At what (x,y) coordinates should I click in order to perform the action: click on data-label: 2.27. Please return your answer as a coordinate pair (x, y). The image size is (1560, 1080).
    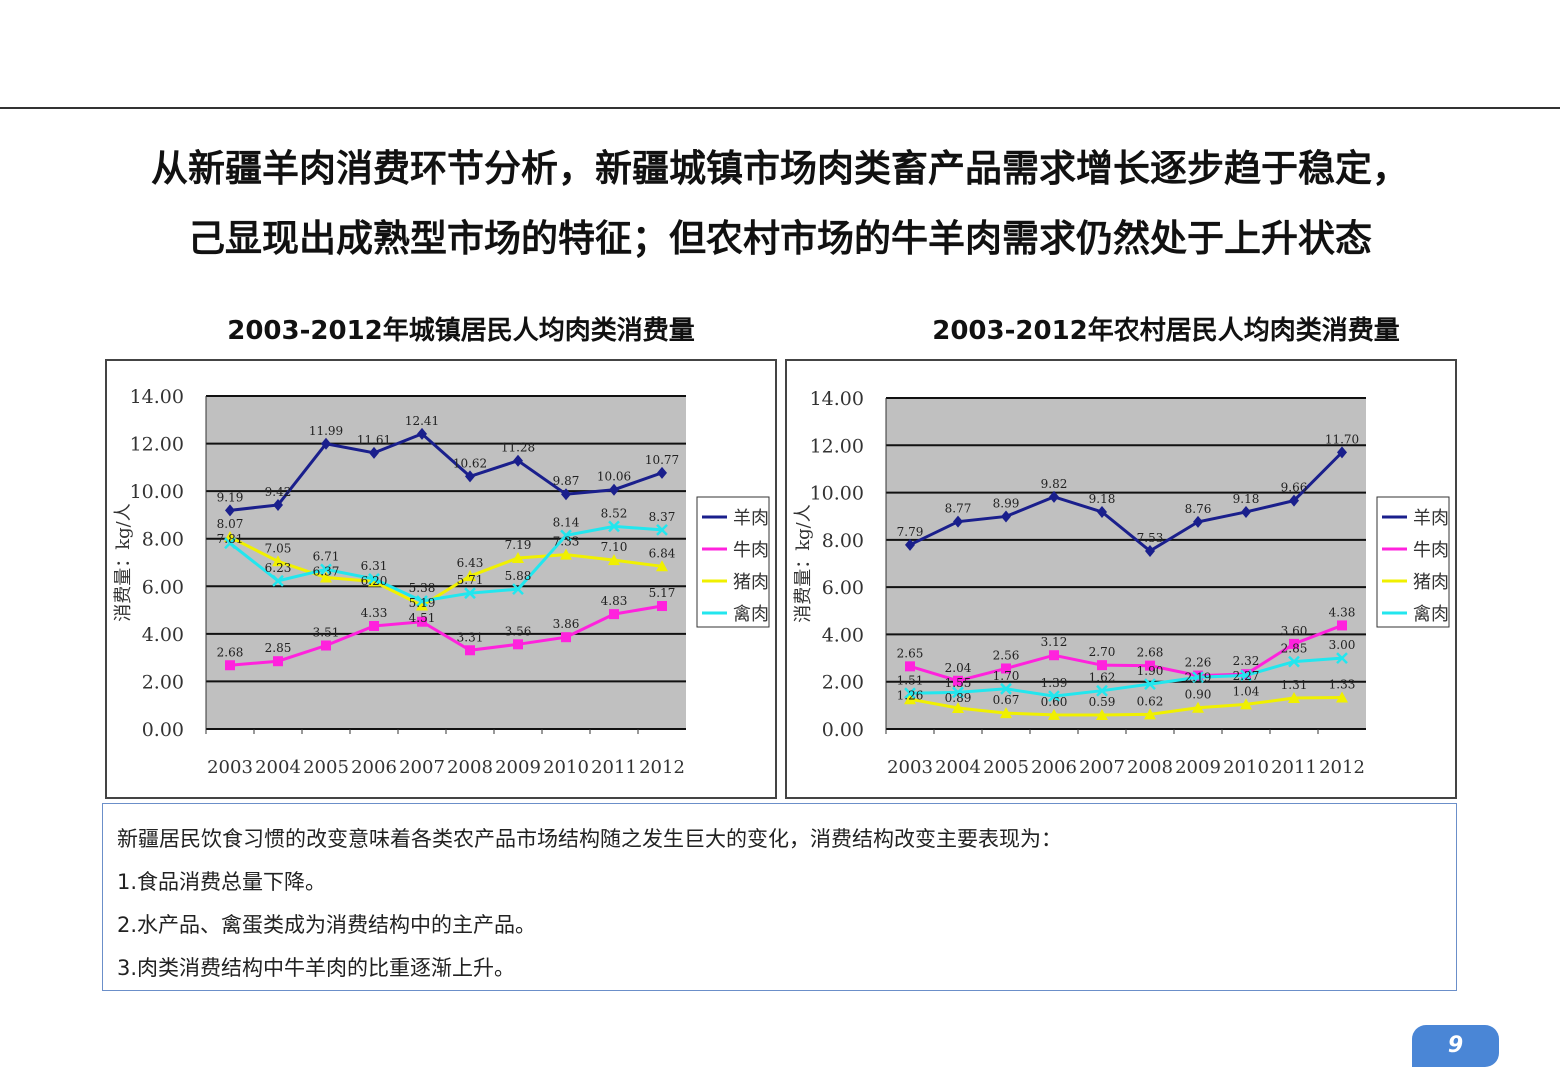
    Looking at the image, I should click on (1246, 676).